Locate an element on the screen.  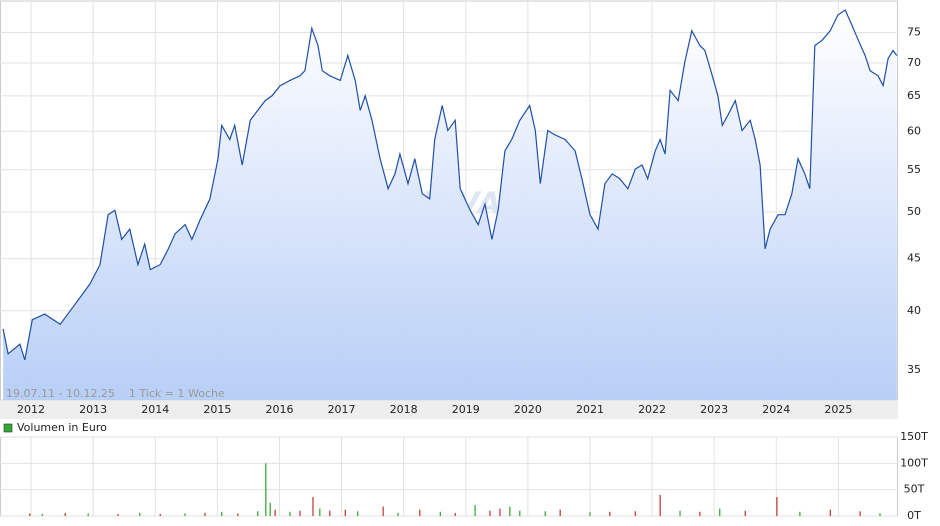
y-tick-label: 50 is located at coordinates (914, 211).